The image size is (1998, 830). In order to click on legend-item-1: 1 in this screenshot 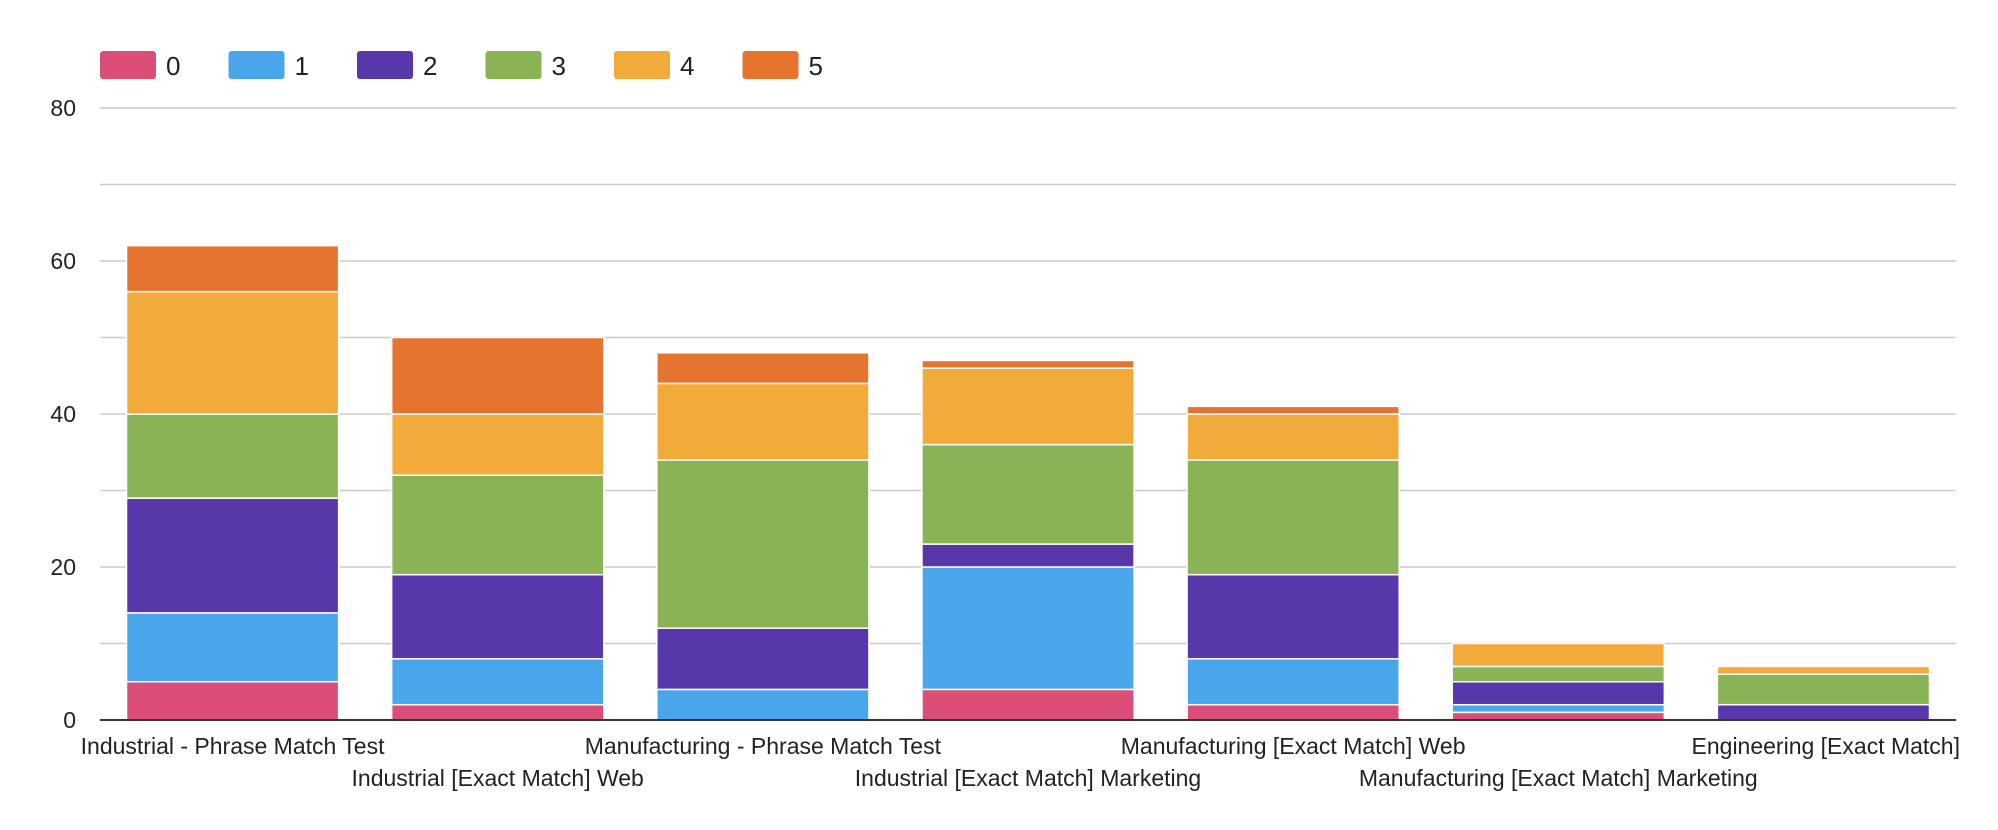, I will do `click(268, 66)`.